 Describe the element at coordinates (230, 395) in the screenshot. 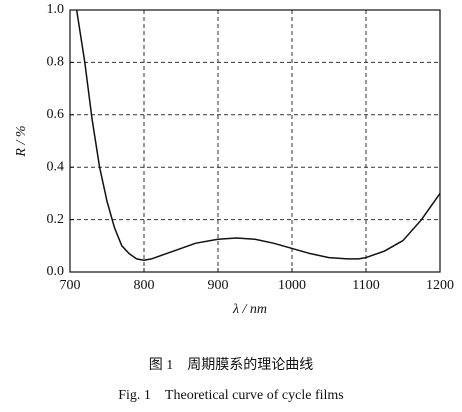

I see `caption-en: Fig. 1 Theoretical curve of cycle films` at that location.